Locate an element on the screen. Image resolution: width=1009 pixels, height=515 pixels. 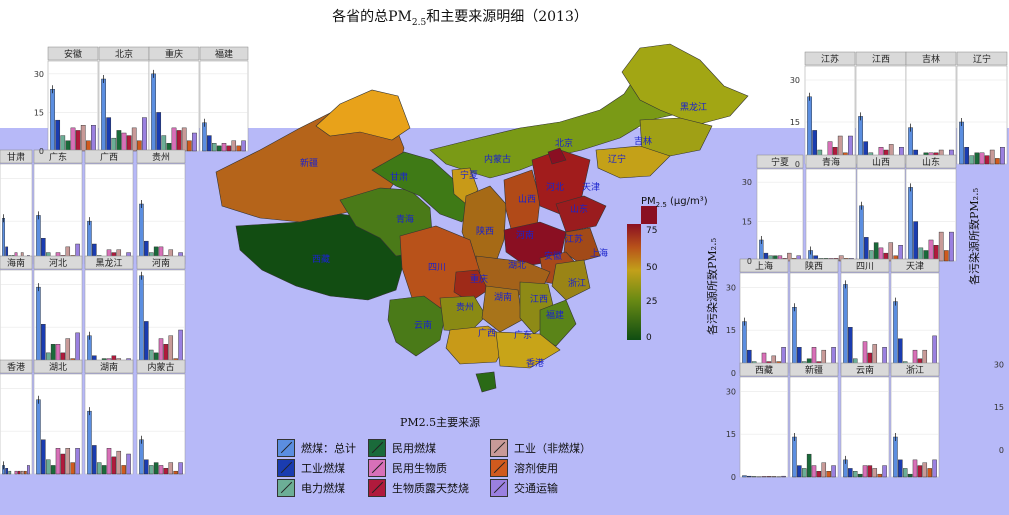
map-province-label: 山西 is located at coordinates (527, 199).